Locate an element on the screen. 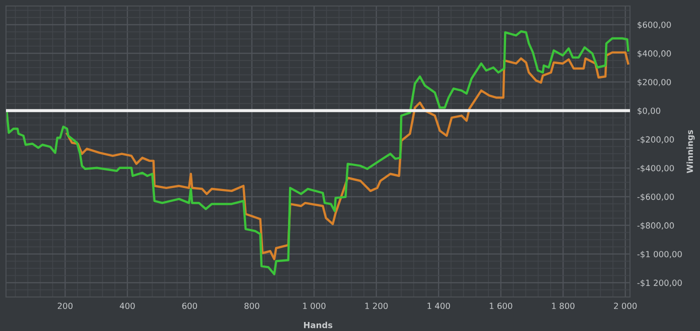  x-tick-label: 1 600 is located at coordinates (501, 306).